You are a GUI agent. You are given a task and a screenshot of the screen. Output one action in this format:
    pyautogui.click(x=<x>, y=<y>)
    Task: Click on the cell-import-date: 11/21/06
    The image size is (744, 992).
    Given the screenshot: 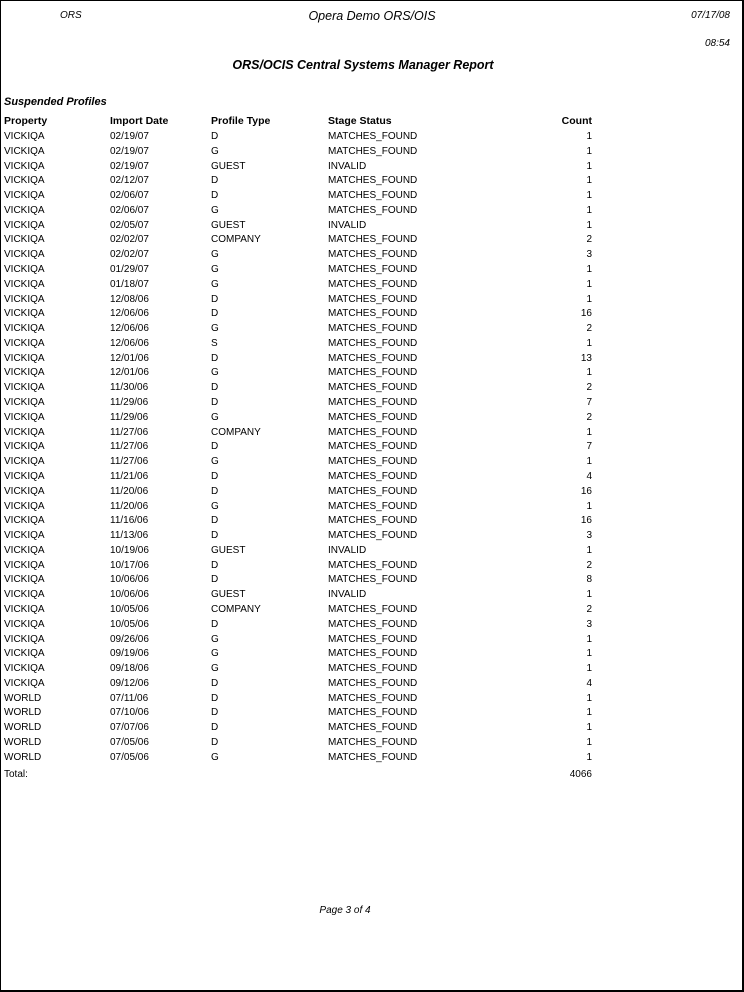 What is the action you would take?
    pyautogui.click(x=129, y=476)
    